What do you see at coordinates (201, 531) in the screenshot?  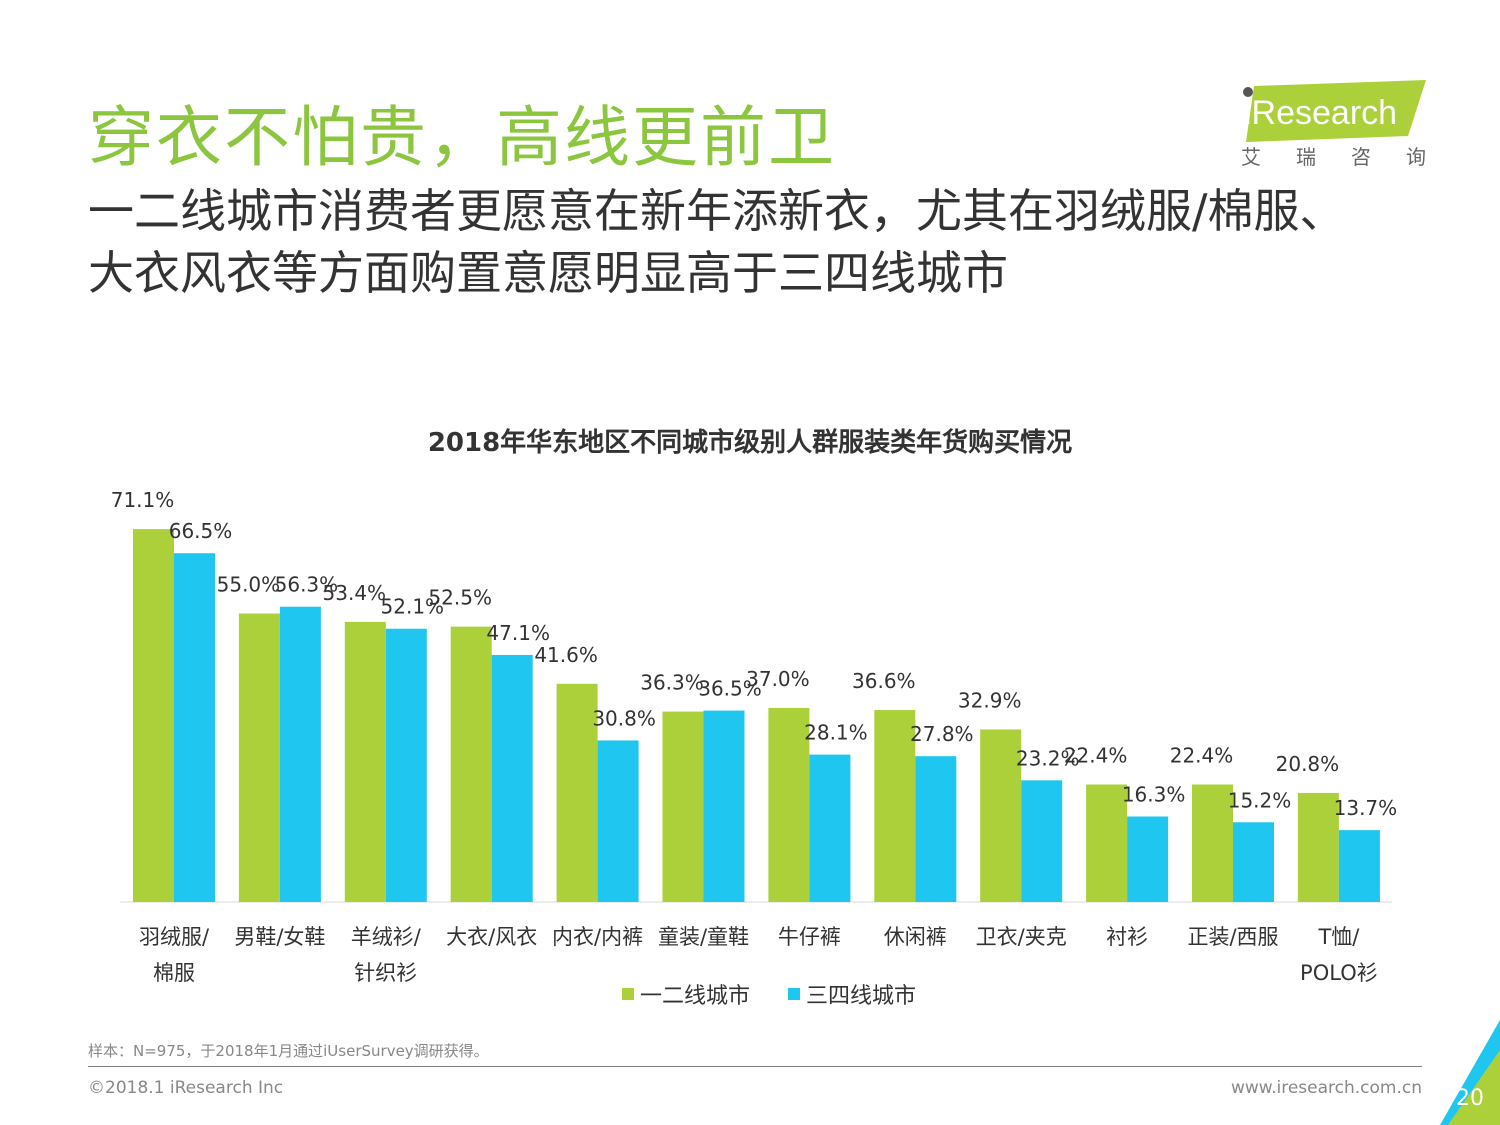 I see `data-label: 66.5%` at bounding box center [201, 531].